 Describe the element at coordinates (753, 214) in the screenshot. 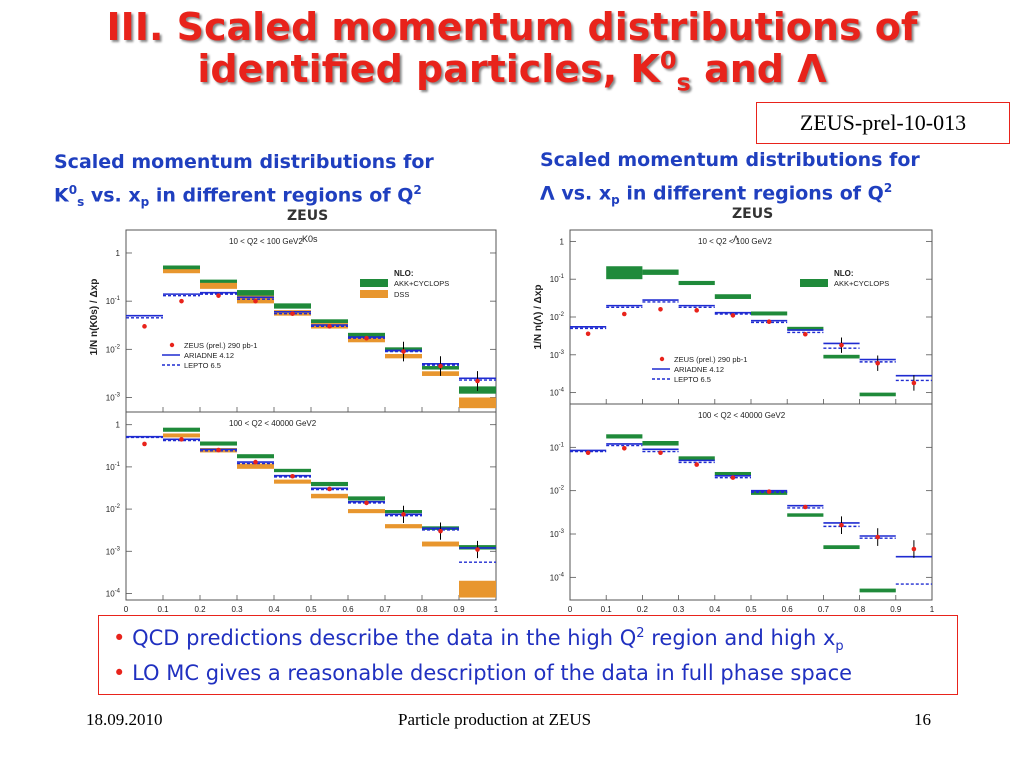

I see `zeus-label-right: ZEUS` at that location.